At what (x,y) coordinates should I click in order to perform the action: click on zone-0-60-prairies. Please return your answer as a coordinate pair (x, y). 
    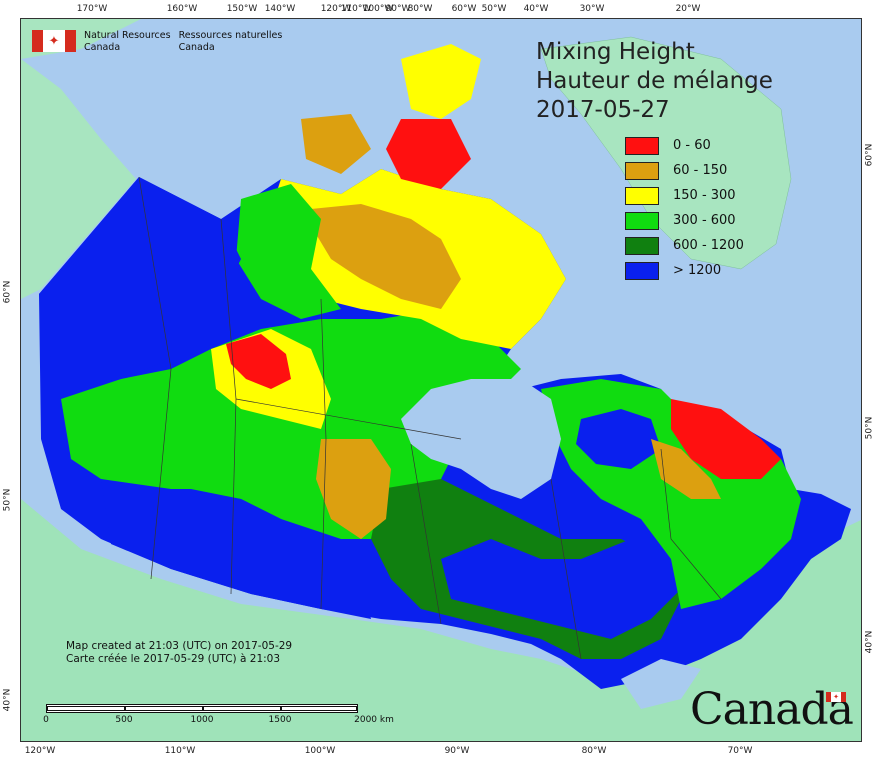
    Looking at the image, I should click on (258, 361).